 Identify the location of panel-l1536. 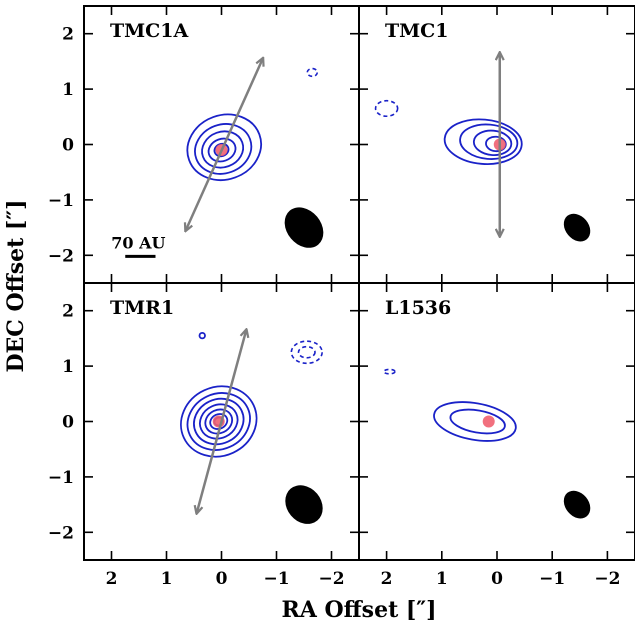
(487, 443).